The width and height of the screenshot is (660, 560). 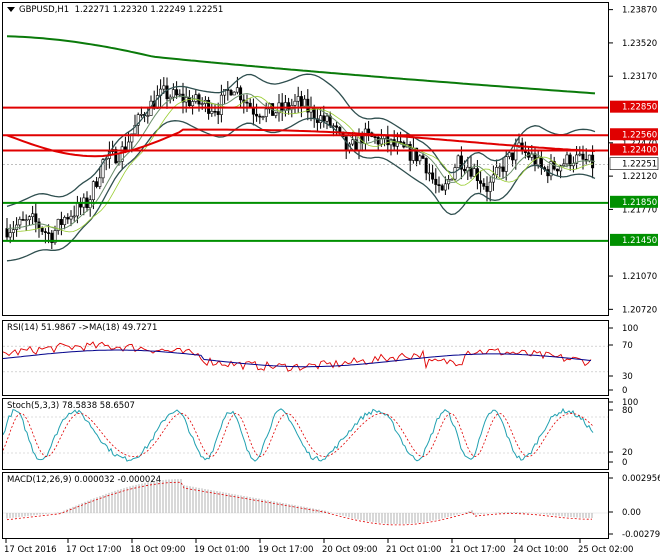 What do you see at coordinates (639, 277) in the screenshot?
I see `price-tick-label: 1.21070` at bounding box center [639, 277].